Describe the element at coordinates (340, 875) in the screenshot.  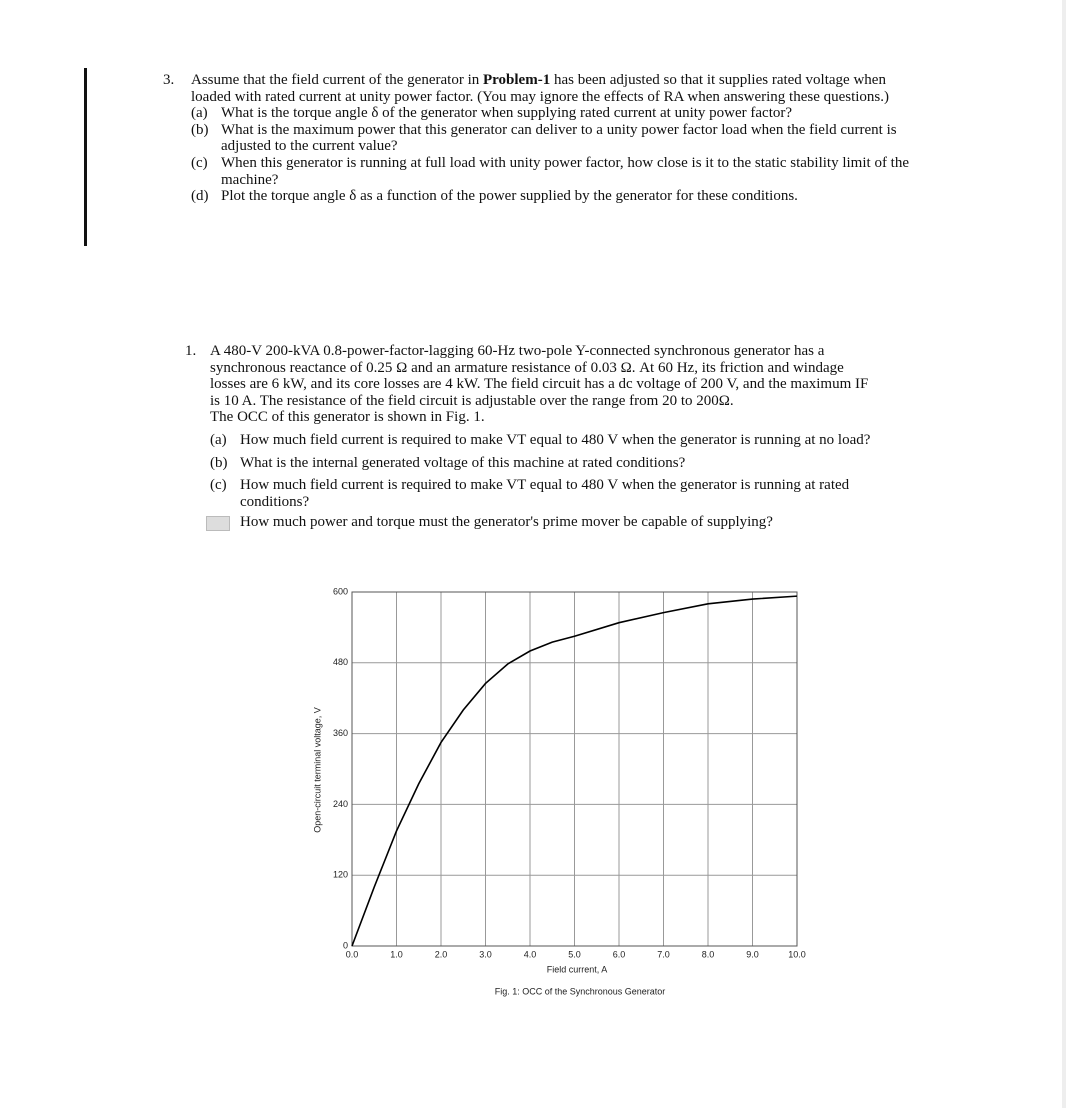
I see `y-tick-label: 120` at that location.